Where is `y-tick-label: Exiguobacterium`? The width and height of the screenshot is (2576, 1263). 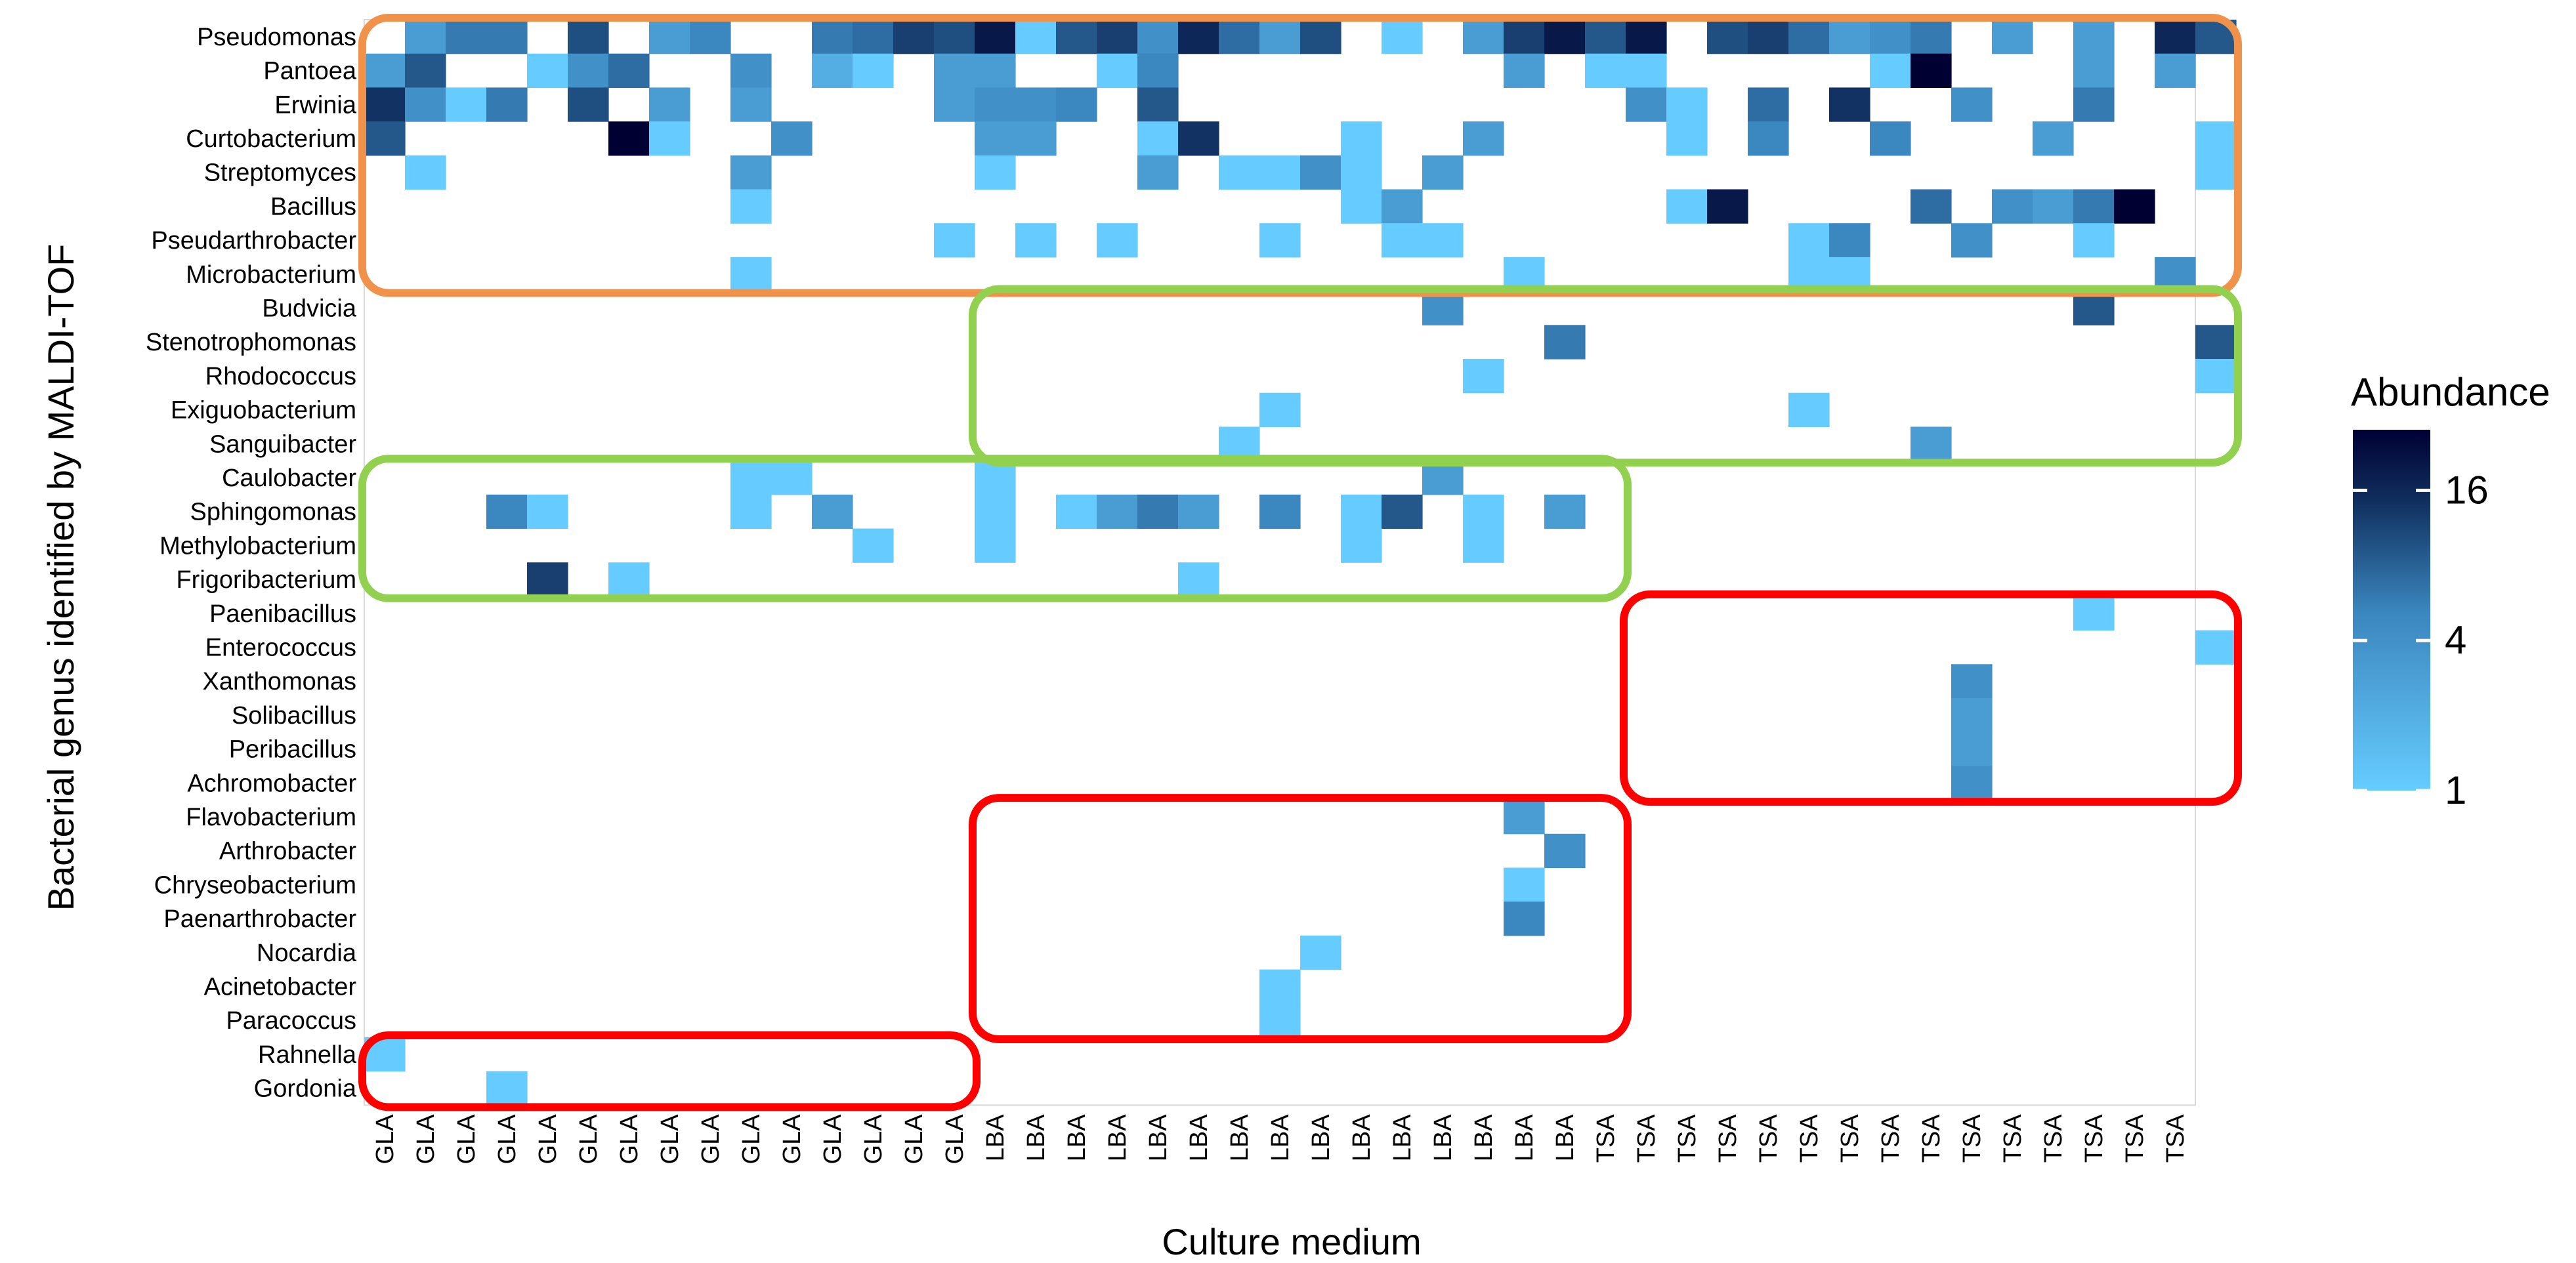
y-tick-label: Exiguobacterium is located at coordinates (263, 410).